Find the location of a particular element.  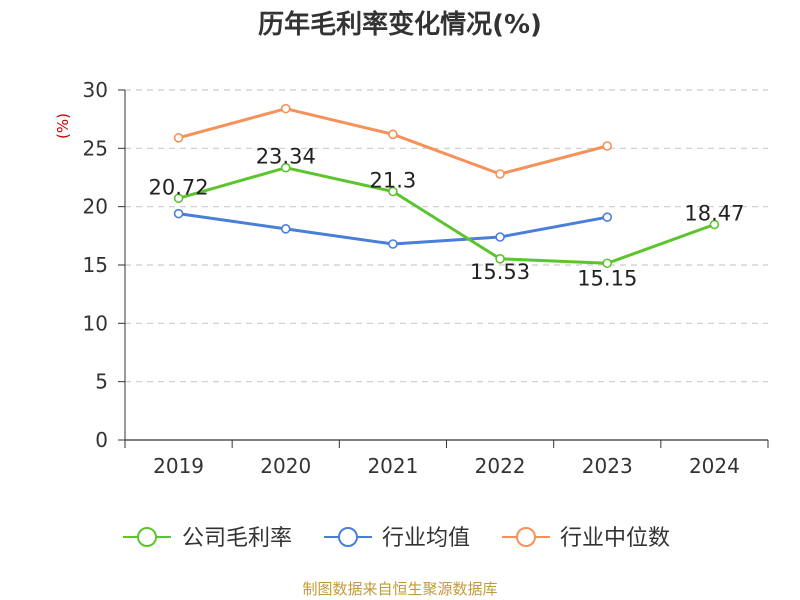

y-tick-label: 30 is located at coordinates (95, 90).